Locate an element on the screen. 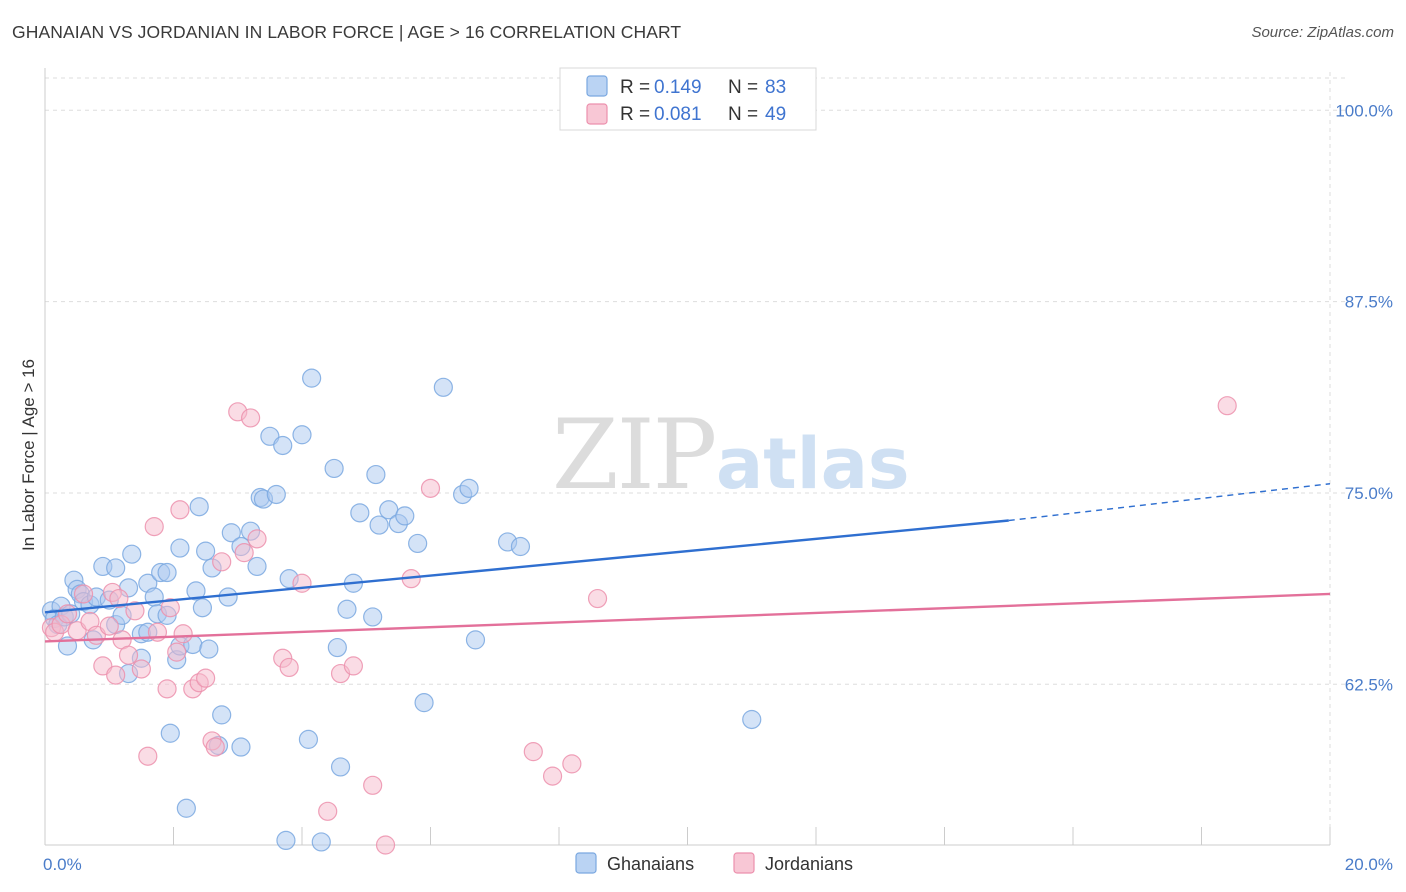  legend-r-value-ghanaians: 0.149 is located at coordinates (678, 87).